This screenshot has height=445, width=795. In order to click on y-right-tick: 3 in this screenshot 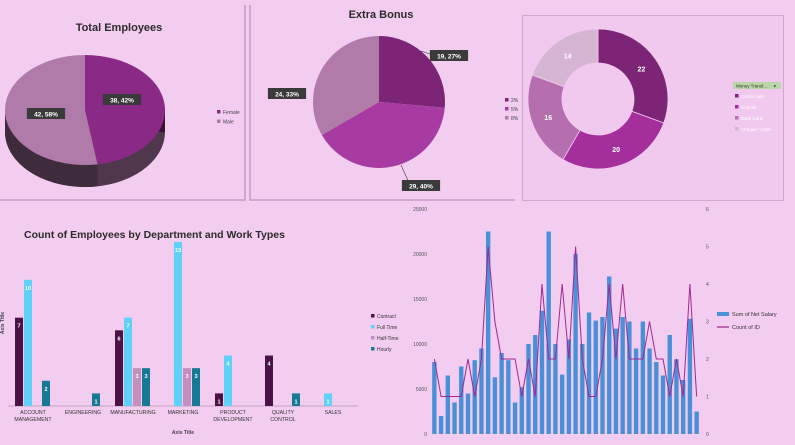, I will do `click(707, 323)`.